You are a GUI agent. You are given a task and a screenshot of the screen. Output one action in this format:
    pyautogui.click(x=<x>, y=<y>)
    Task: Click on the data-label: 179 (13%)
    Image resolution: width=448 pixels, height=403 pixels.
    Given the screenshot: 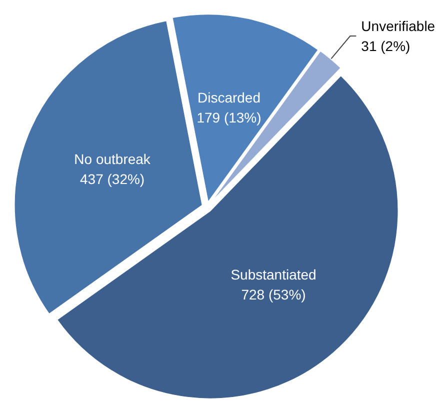 What is the action you would take?
    pyautogui.click(x=229, y=117)
    